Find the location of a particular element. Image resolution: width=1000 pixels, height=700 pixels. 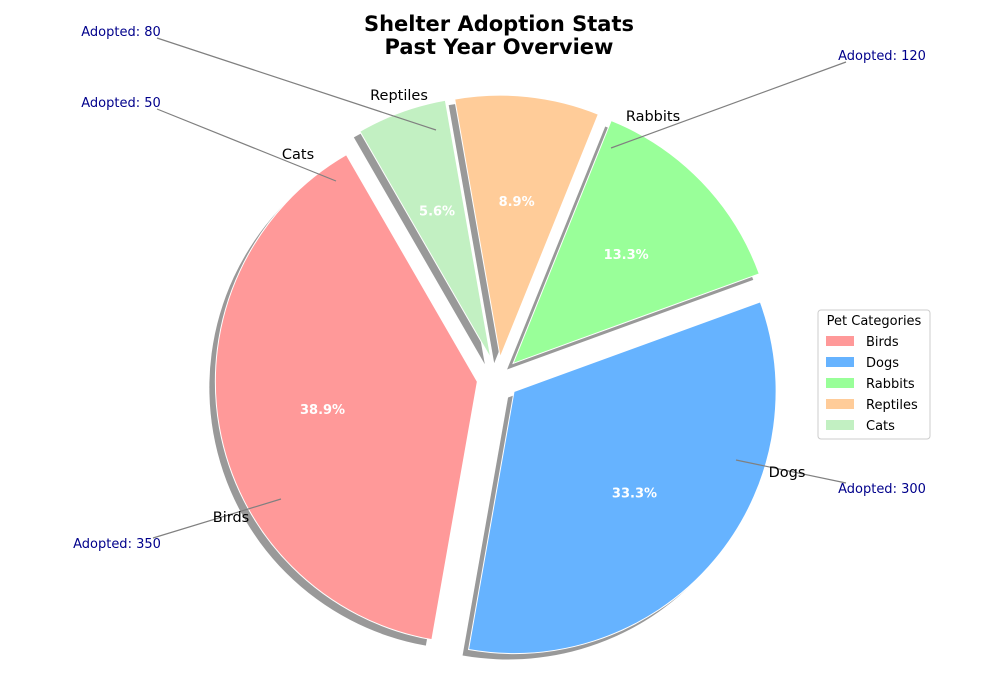

chart-title-line-2: Past Year Overview is located at coordinates (499, 47).